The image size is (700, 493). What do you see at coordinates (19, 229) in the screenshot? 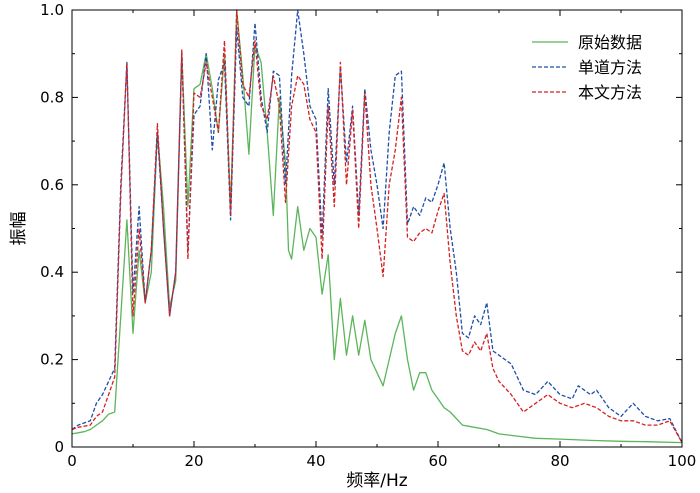
I see `y-axis-label: 振幅` at bounding box center [19, 229].